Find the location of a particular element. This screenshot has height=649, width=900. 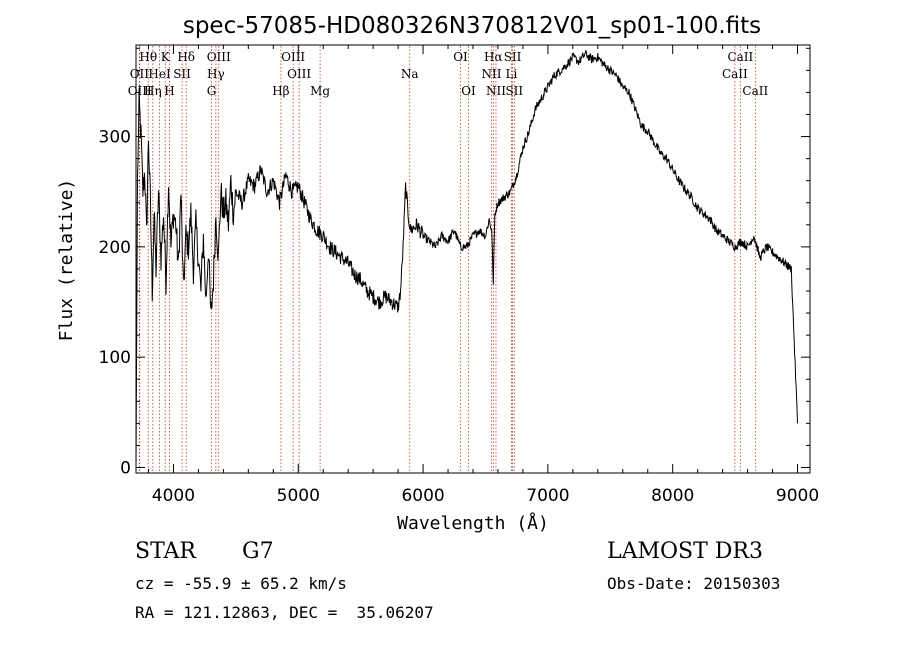

spectral-line-label: Na is located at coordinates (410, 74).